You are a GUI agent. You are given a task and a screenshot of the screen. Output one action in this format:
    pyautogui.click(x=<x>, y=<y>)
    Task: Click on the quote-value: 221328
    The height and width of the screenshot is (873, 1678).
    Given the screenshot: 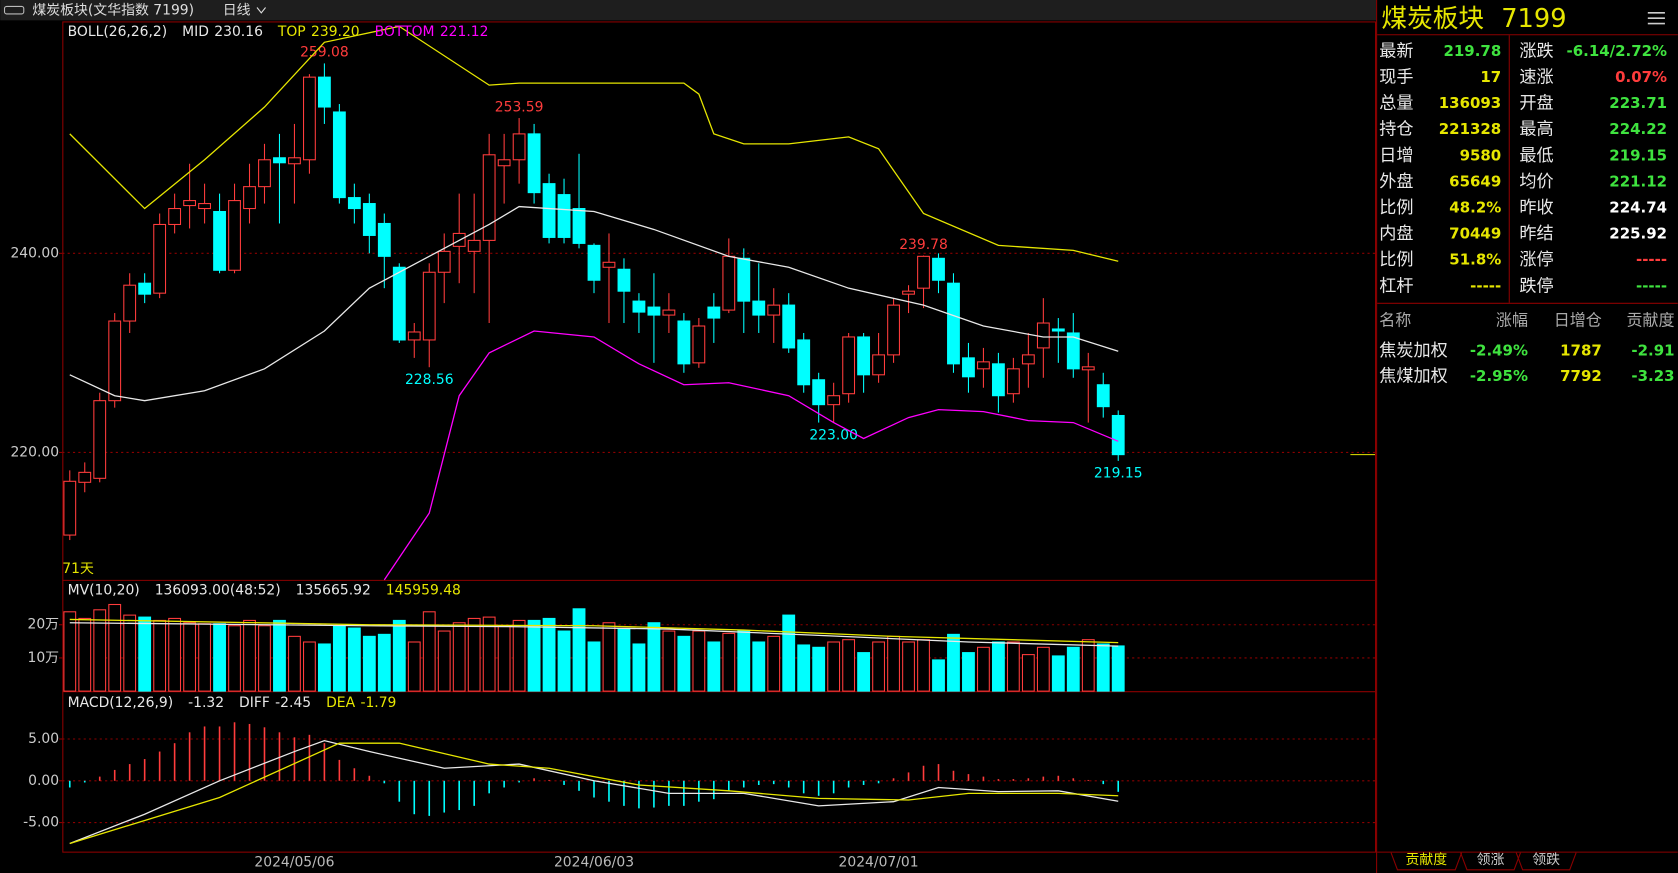 What is the action you would take?
    pyautogui.click(x=1470, y=129)
    